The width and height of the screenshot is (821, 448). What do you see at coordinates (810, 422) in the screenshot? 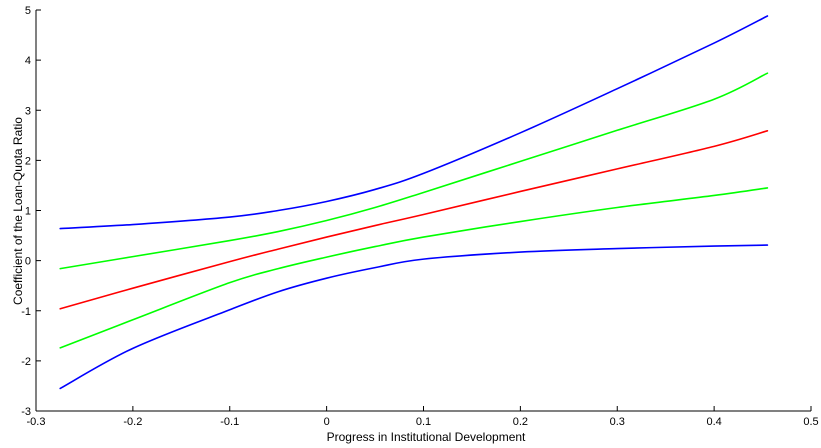
I see `x-tick-label: 0.5` at bounding box center [810, 422].